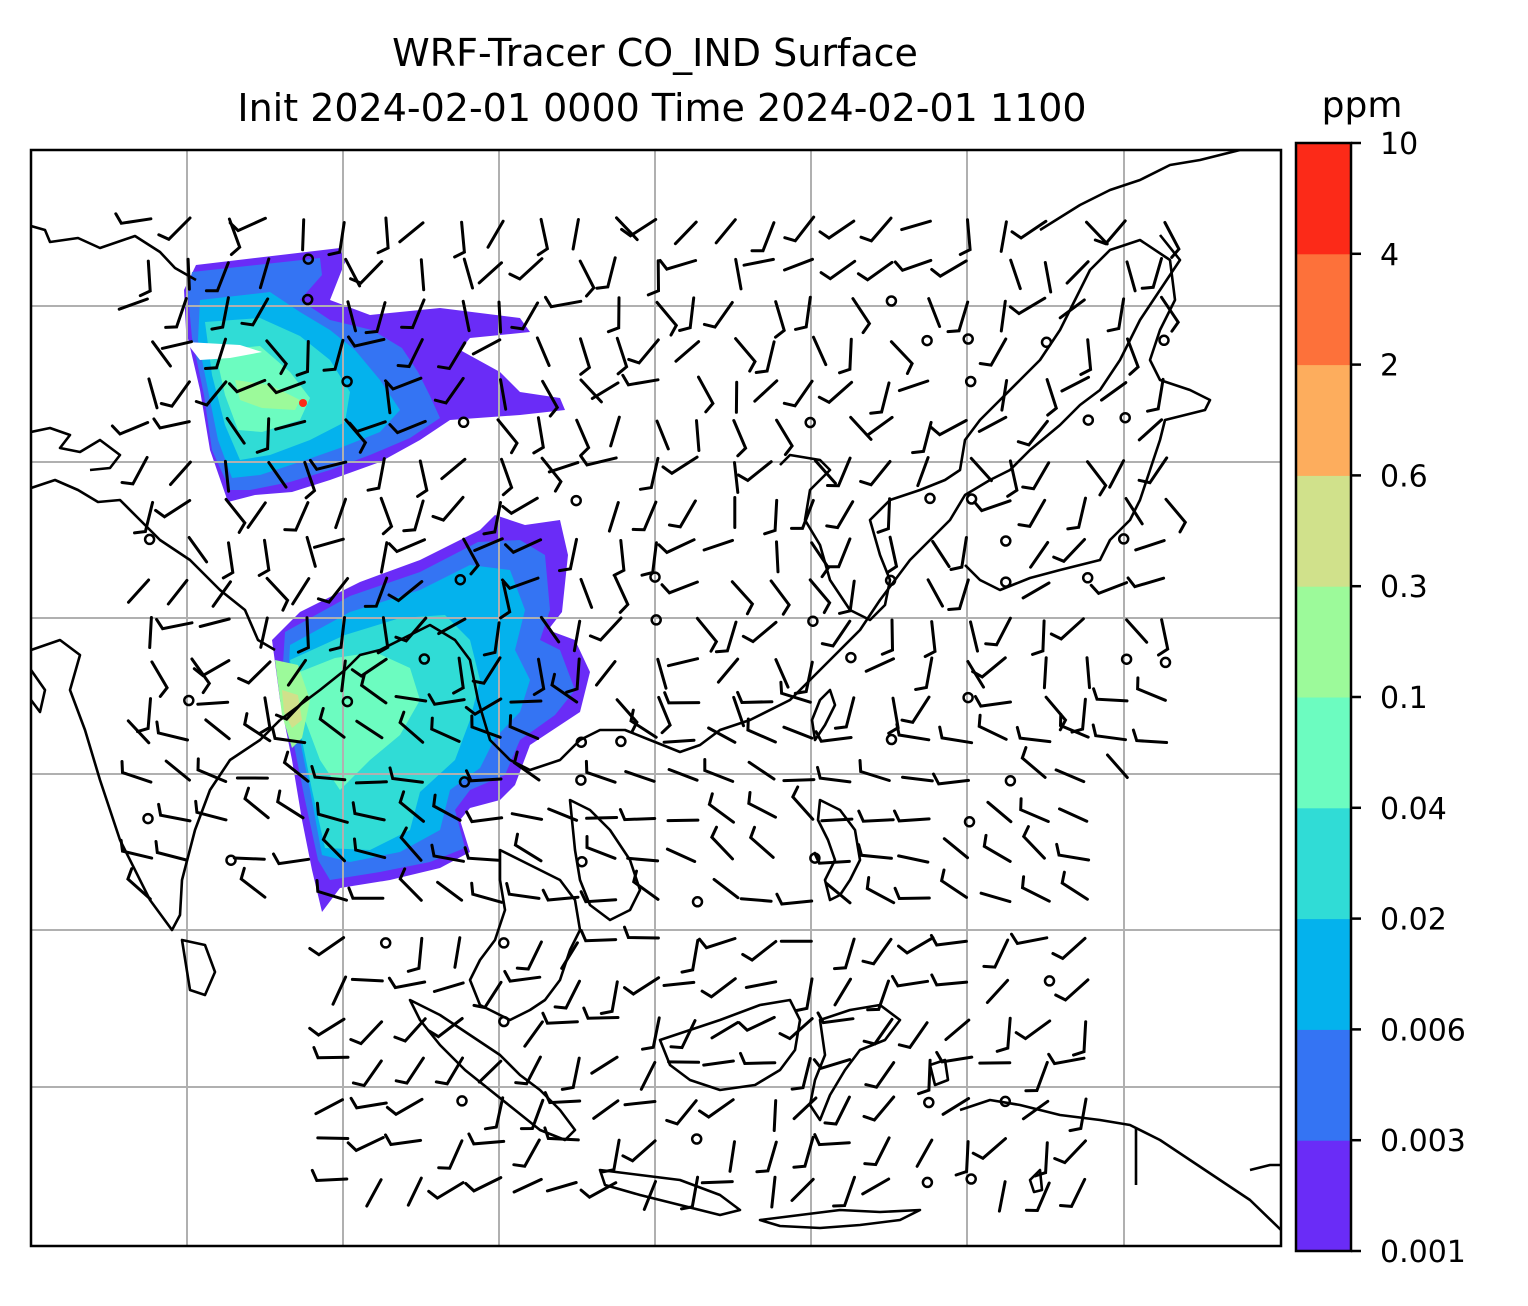  I want to click on colorbar: ppm 0.001 0.003 0.006 0.02 0.04 0.1 0.3 0.6 2 4 10, so click(1380, 677).